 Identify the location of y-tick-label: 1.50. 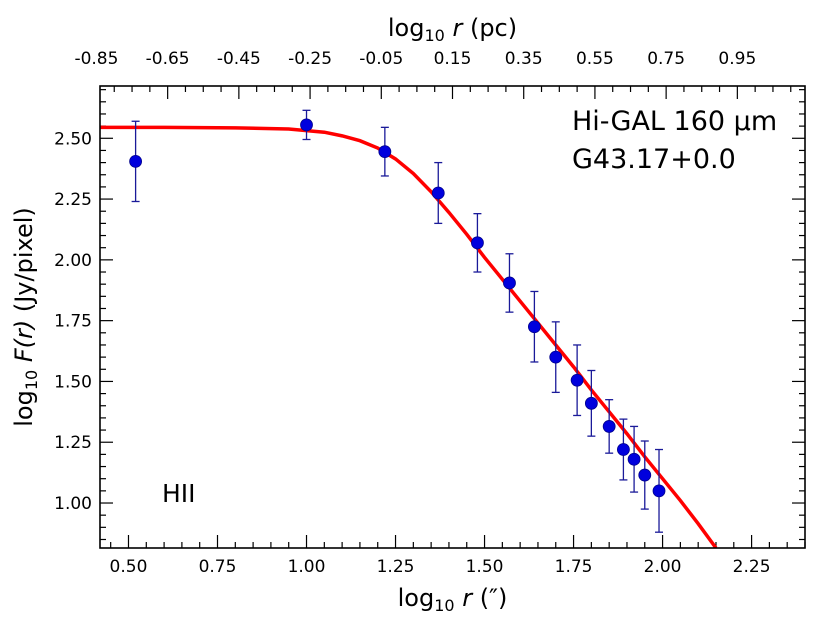
(73, 382).